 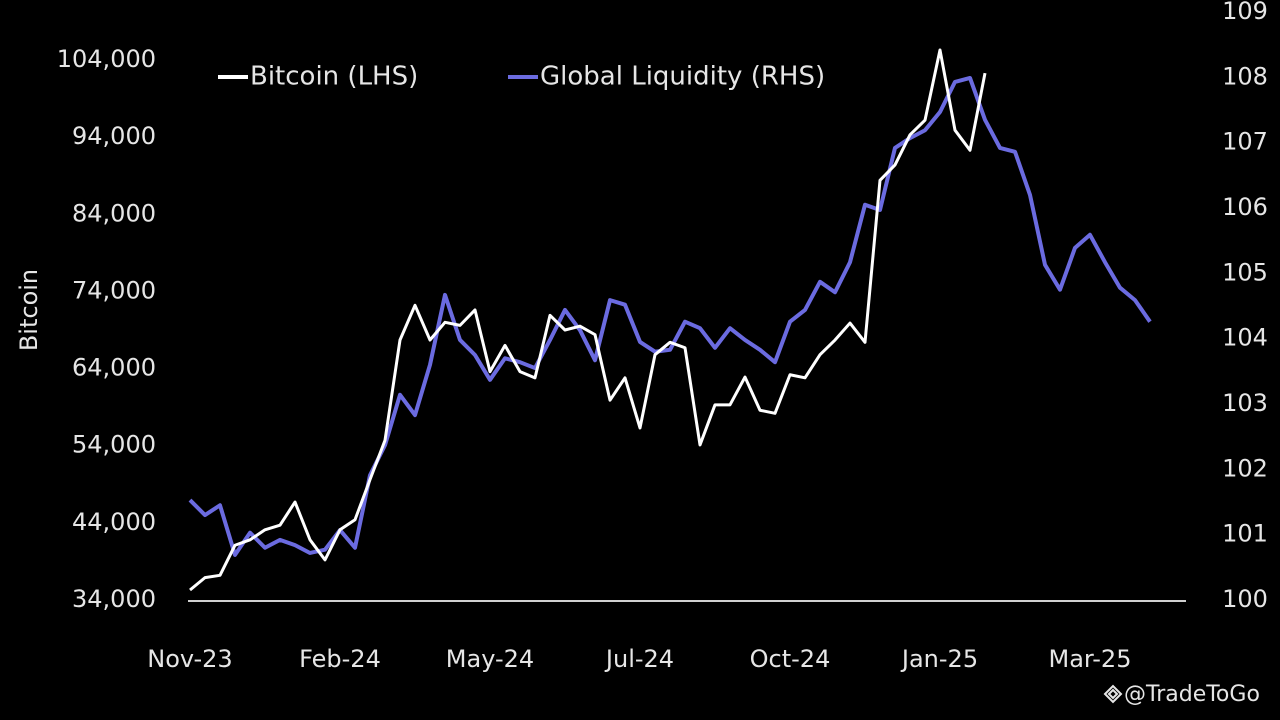 I want to click on y2-tick-label: 101, so click(x=1245, y=534).